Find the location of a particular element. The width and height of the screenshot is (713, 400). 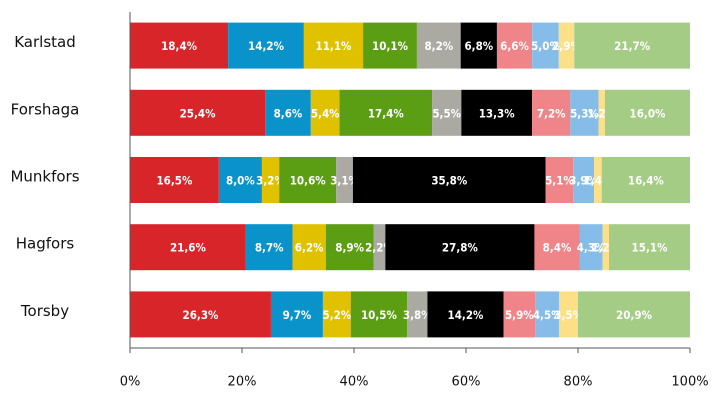

x-tick-label: 40% is located at coordinates (354, 382).